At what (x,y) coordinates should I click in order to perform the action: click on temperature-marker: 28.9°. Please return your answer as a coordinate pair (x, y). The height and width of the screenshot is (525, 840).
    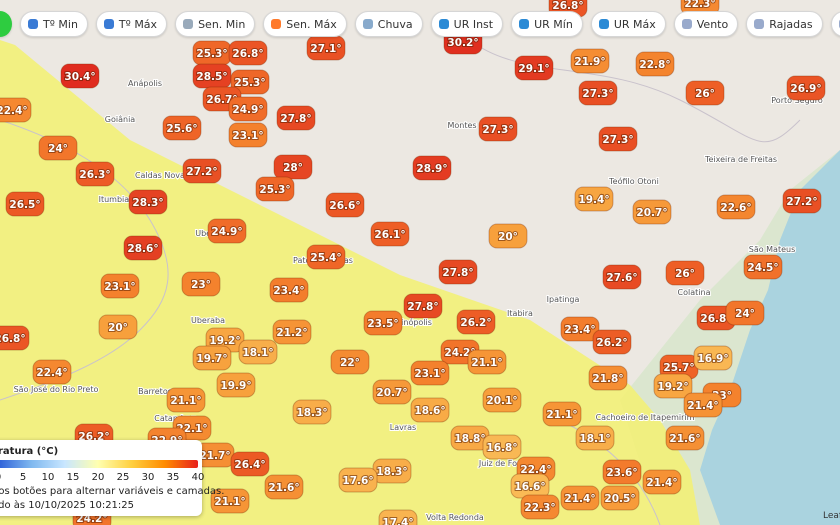
    Looking at the image, I should click on (432, 168).